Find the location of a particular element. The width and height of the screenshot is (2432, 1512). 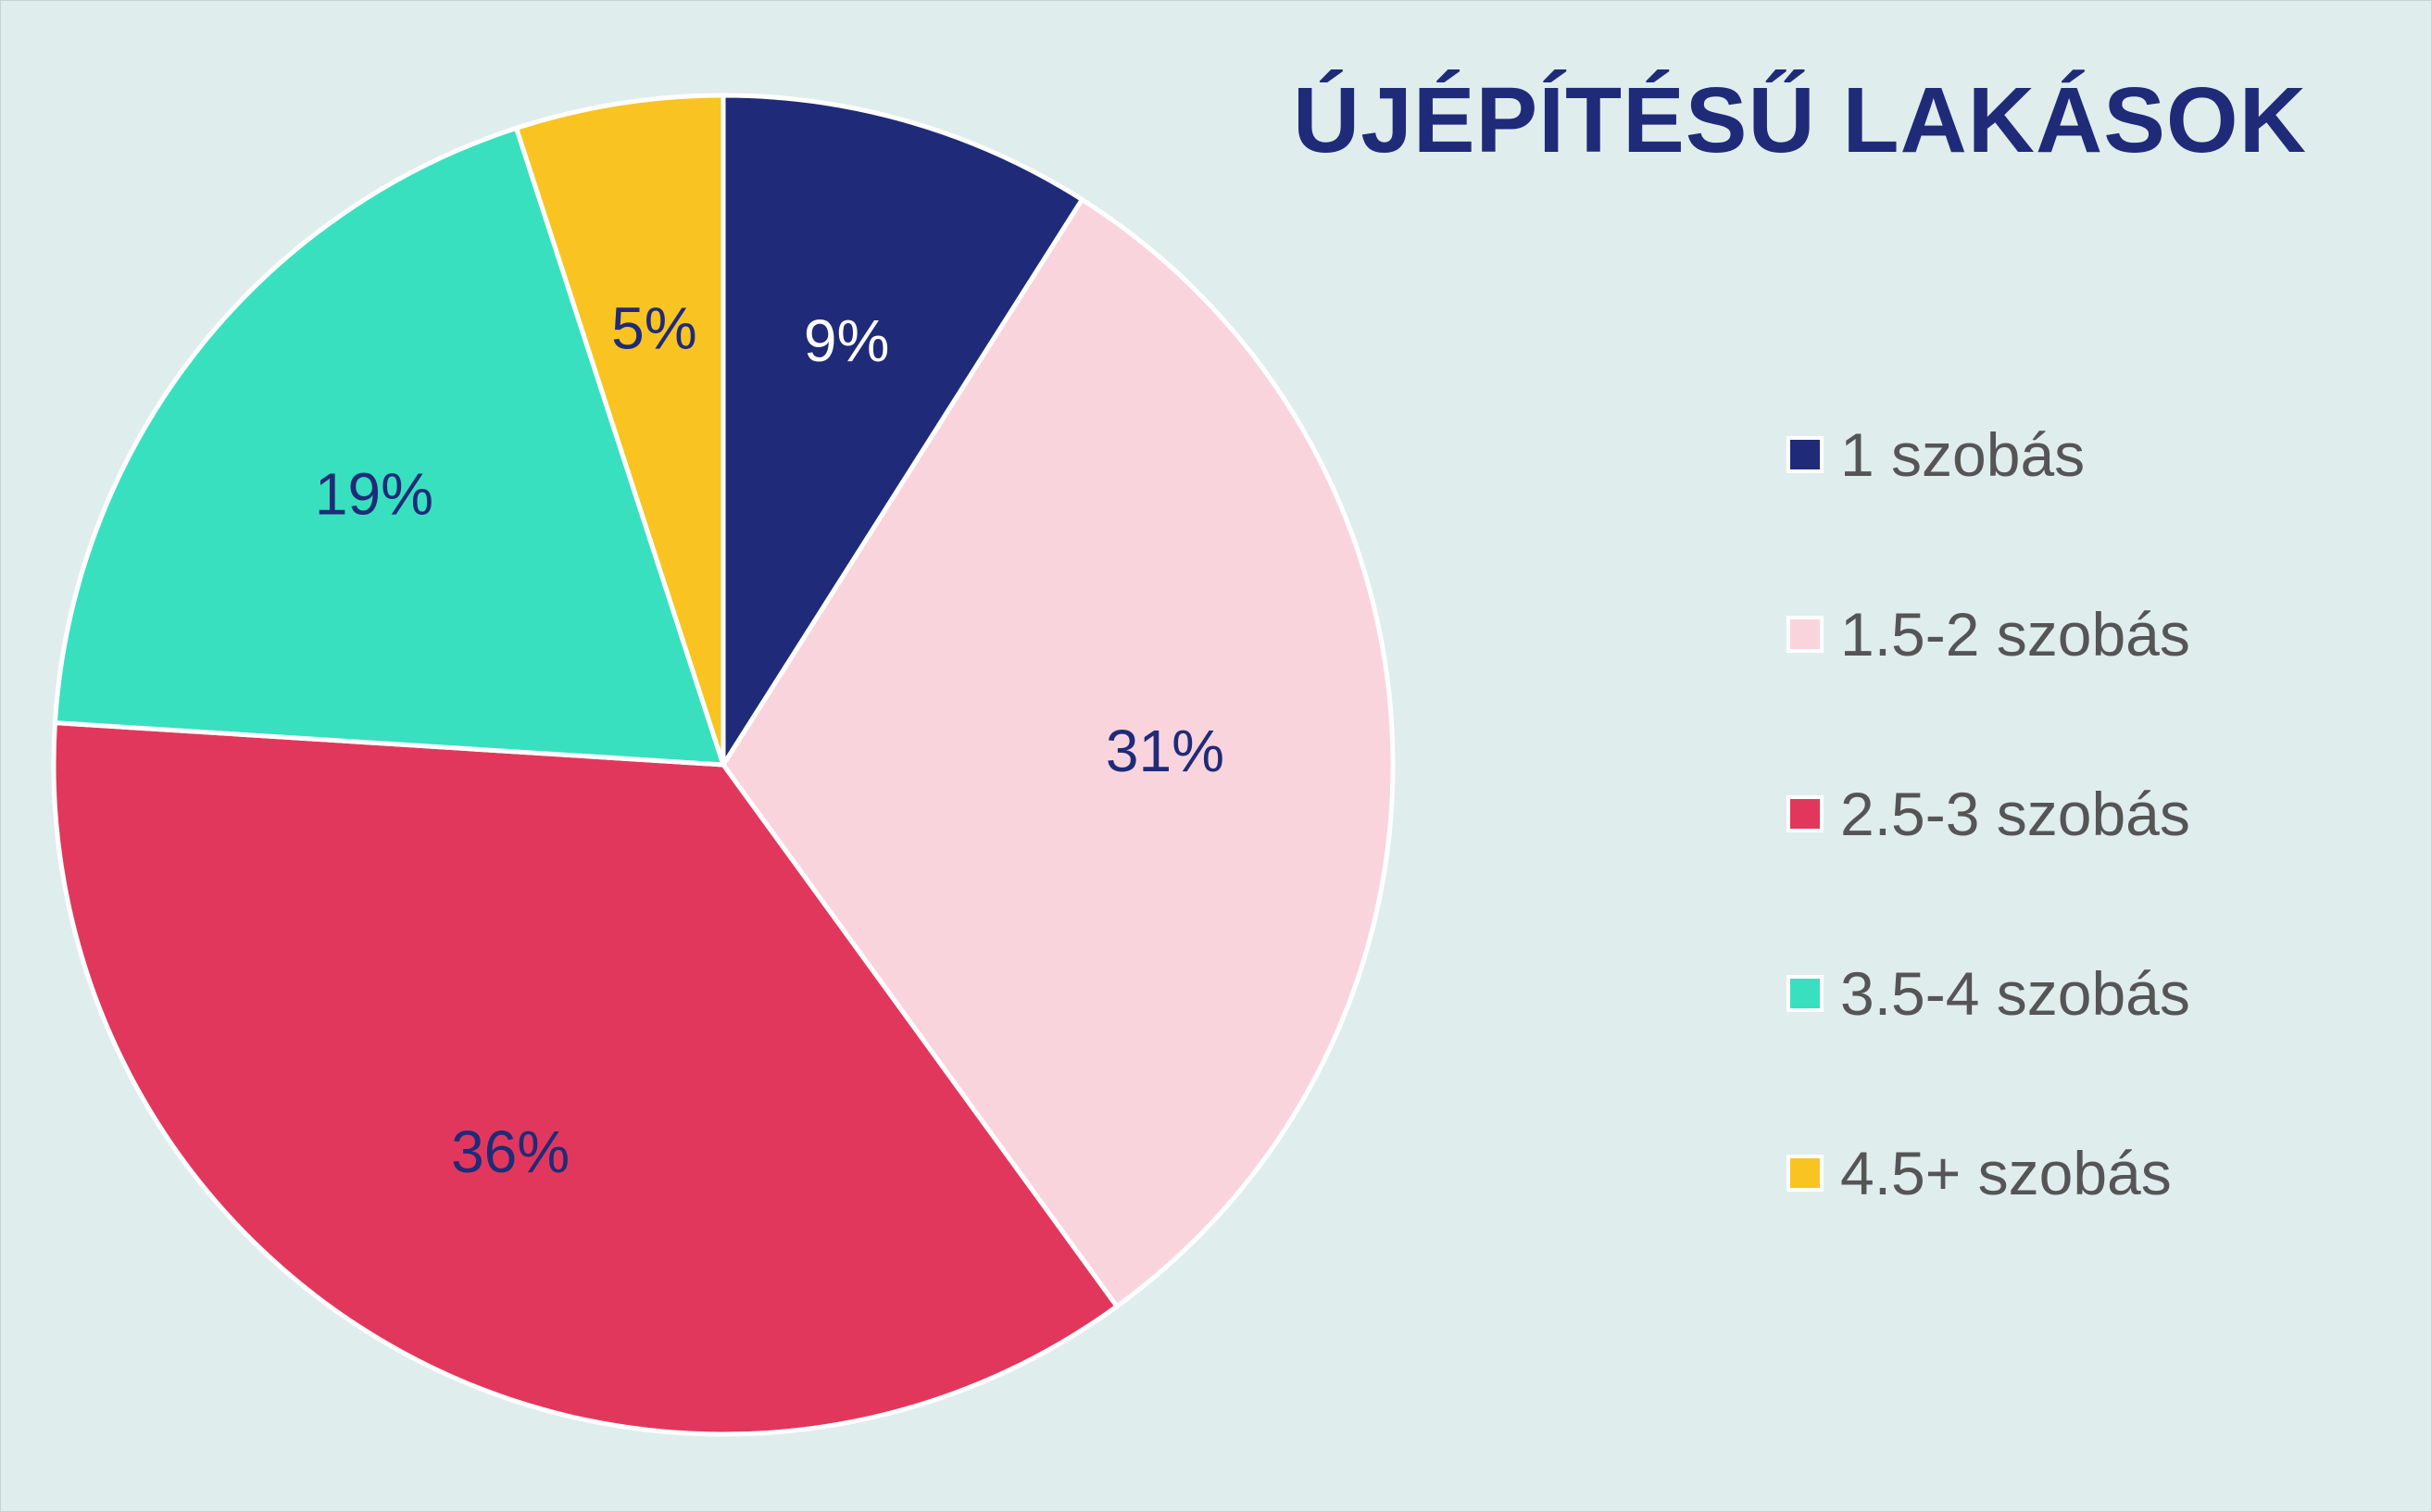

legend-item-3-5-4-szobas: 3.5-4 szobás is located at coordinates (1988, 994).